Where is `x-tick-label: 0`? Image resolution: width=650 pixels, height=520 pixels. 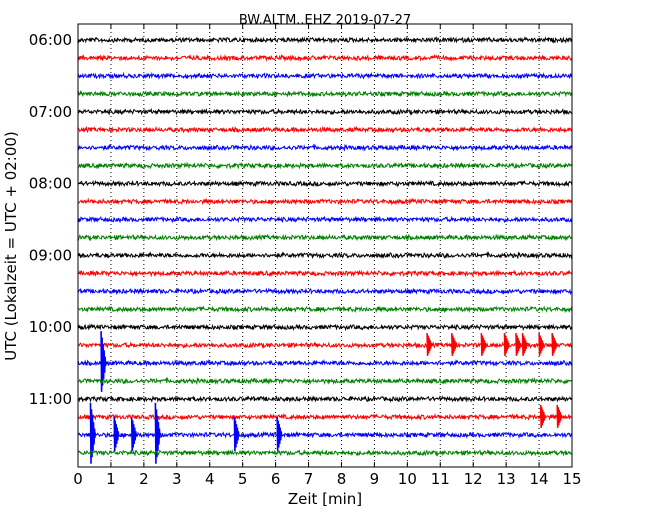 x-tick-label: 0 is located at coordinates (78, 479).